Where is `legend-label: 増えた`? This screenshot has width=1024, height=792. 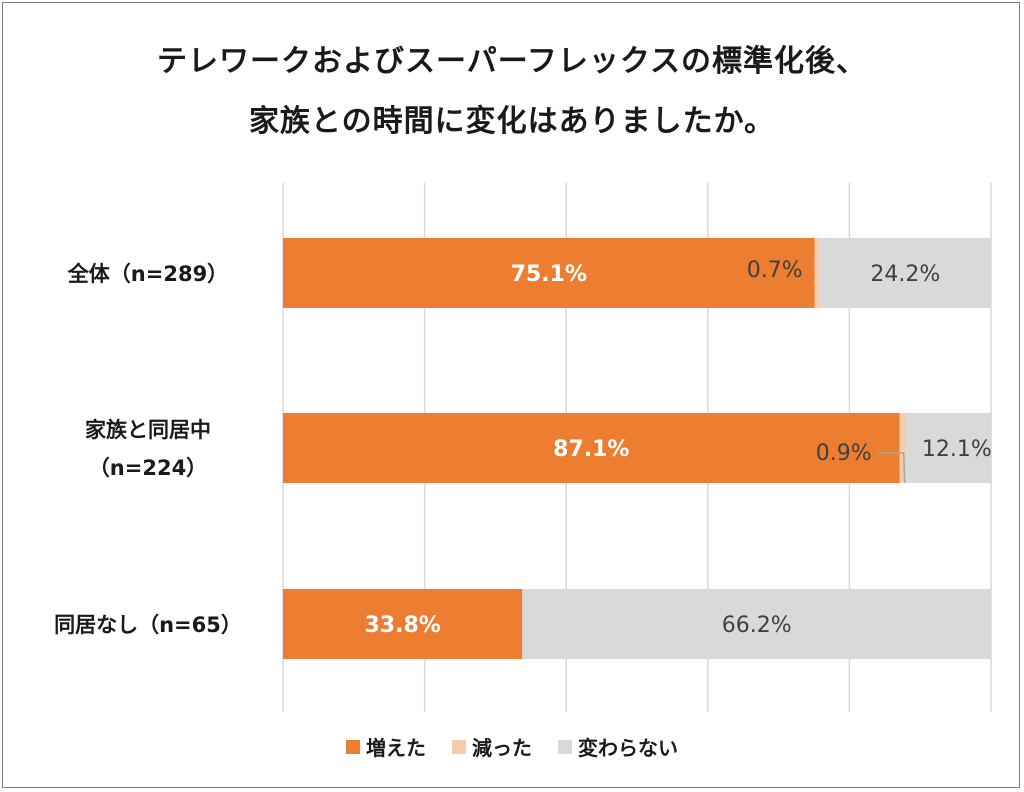 legend-label: 増えた is located at coordinates (396, 748).